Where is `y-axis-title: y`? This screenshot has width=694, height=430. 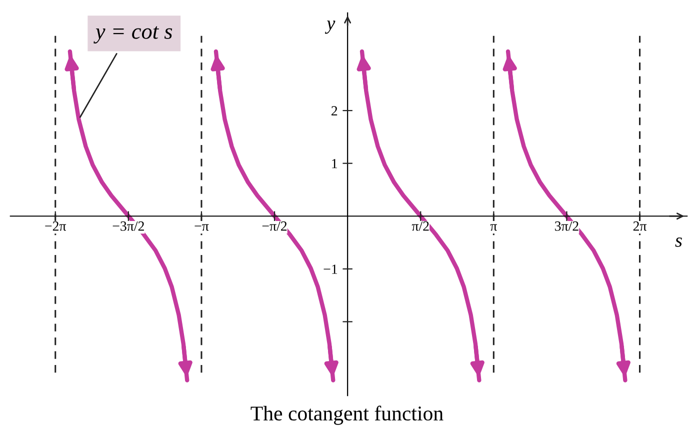
y-axis-title: y is located at coordinates (330, 27).